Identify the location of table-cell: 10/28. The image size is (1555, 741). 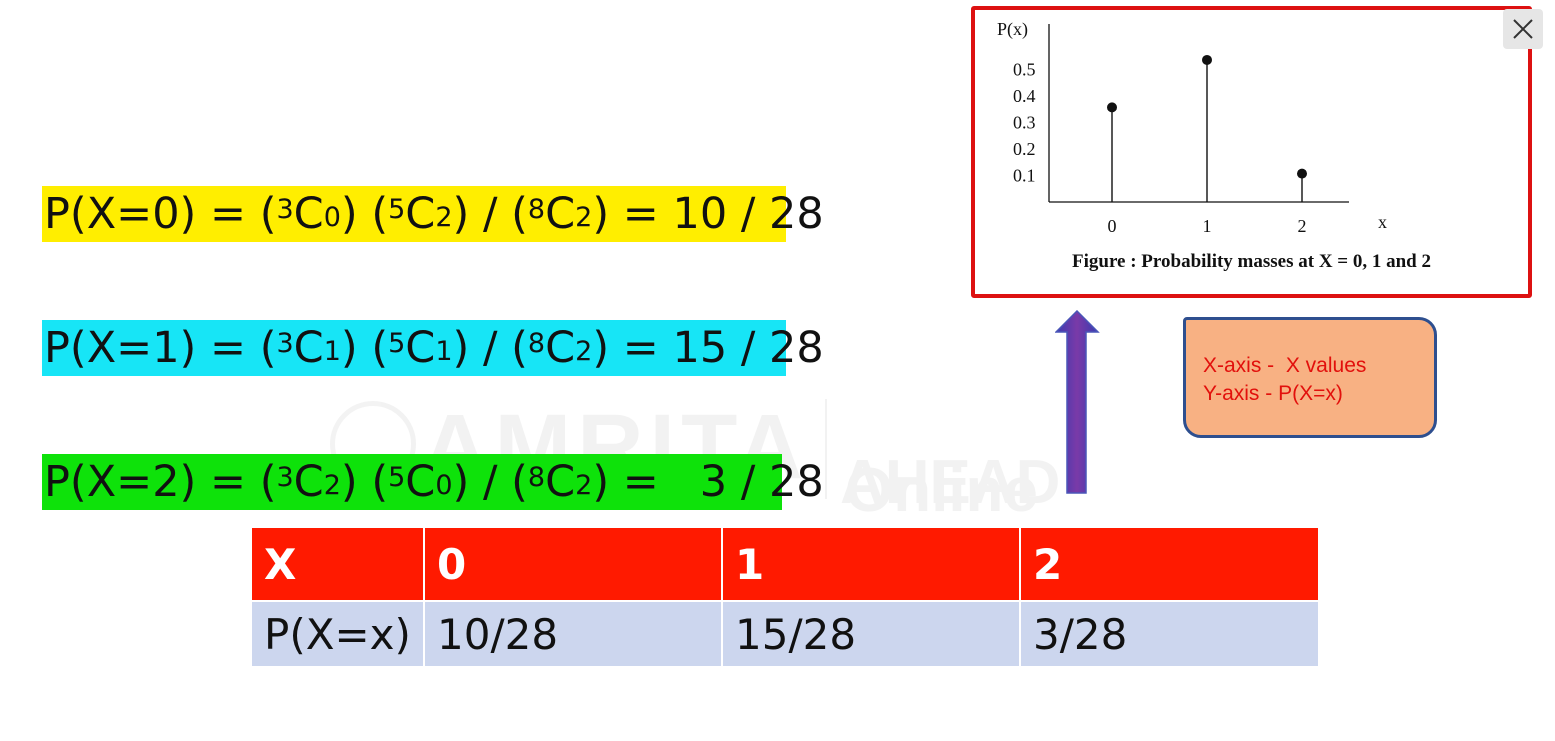
(573, 634).